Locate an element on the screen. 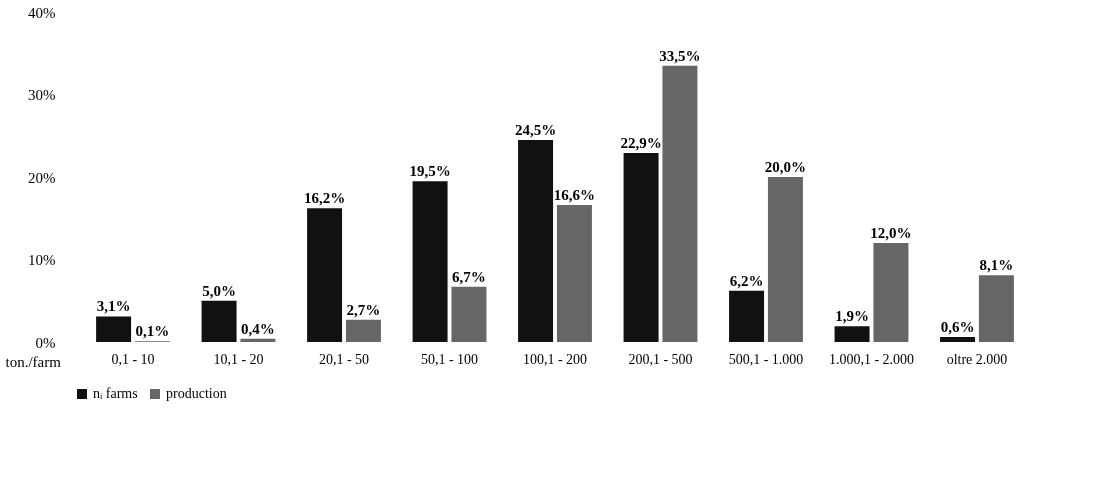  y-tick-label: 20% is located at coordinates (42, 177).